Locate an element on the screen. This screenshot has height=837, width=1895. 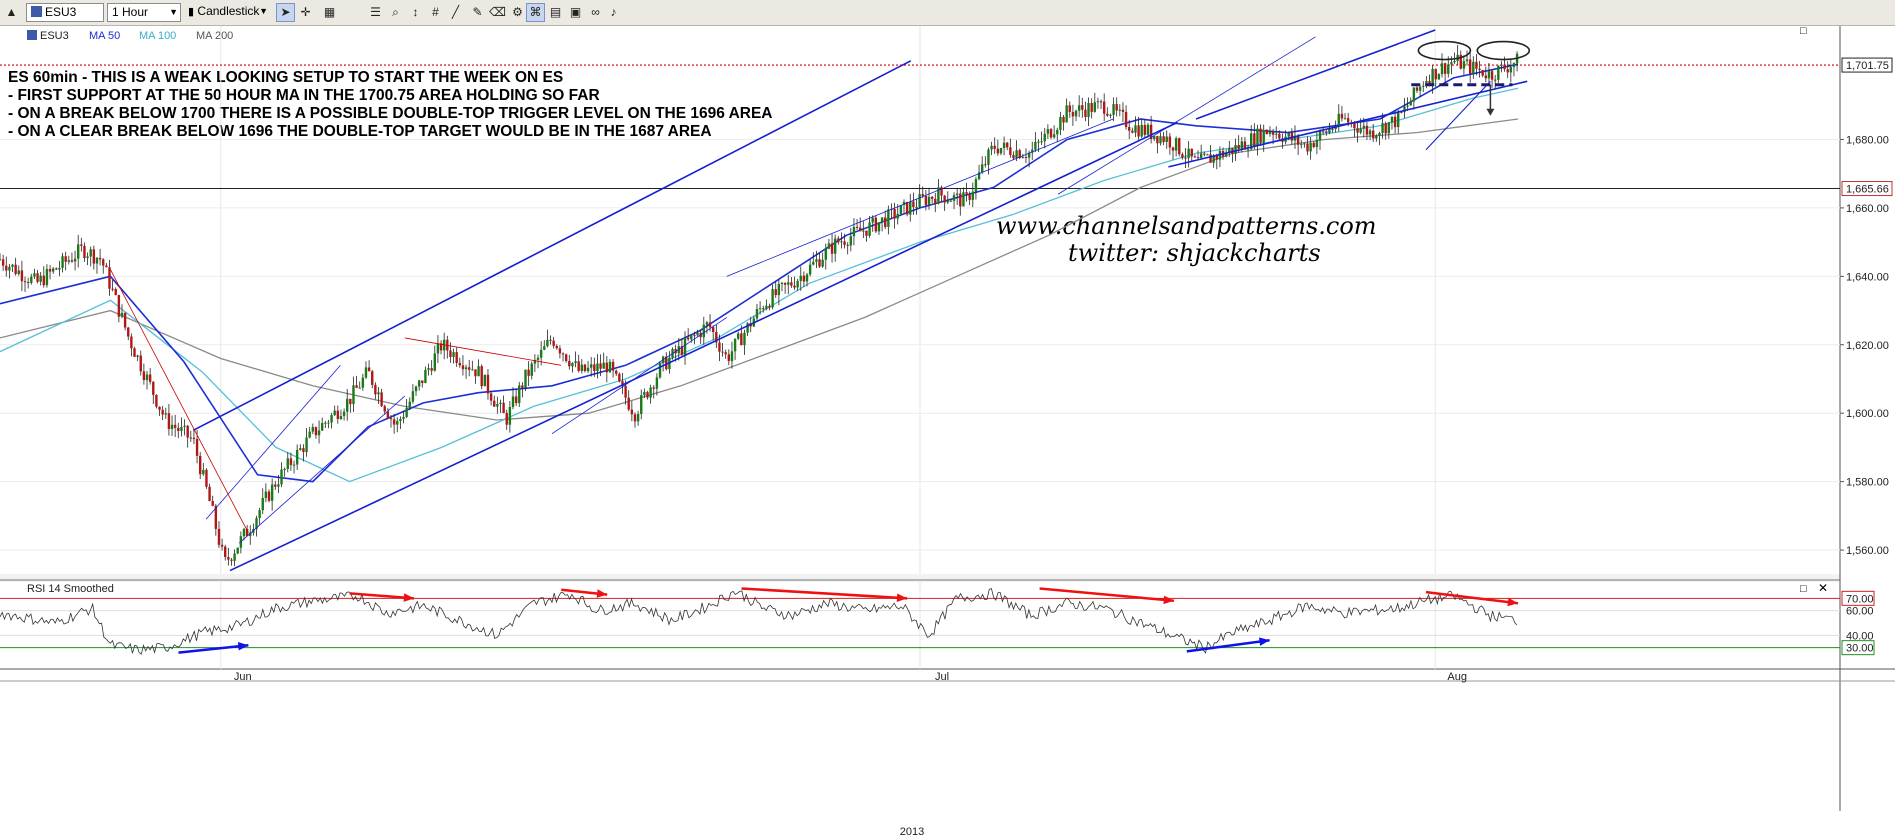
last-price-box is located at coordinates (1867, 65).